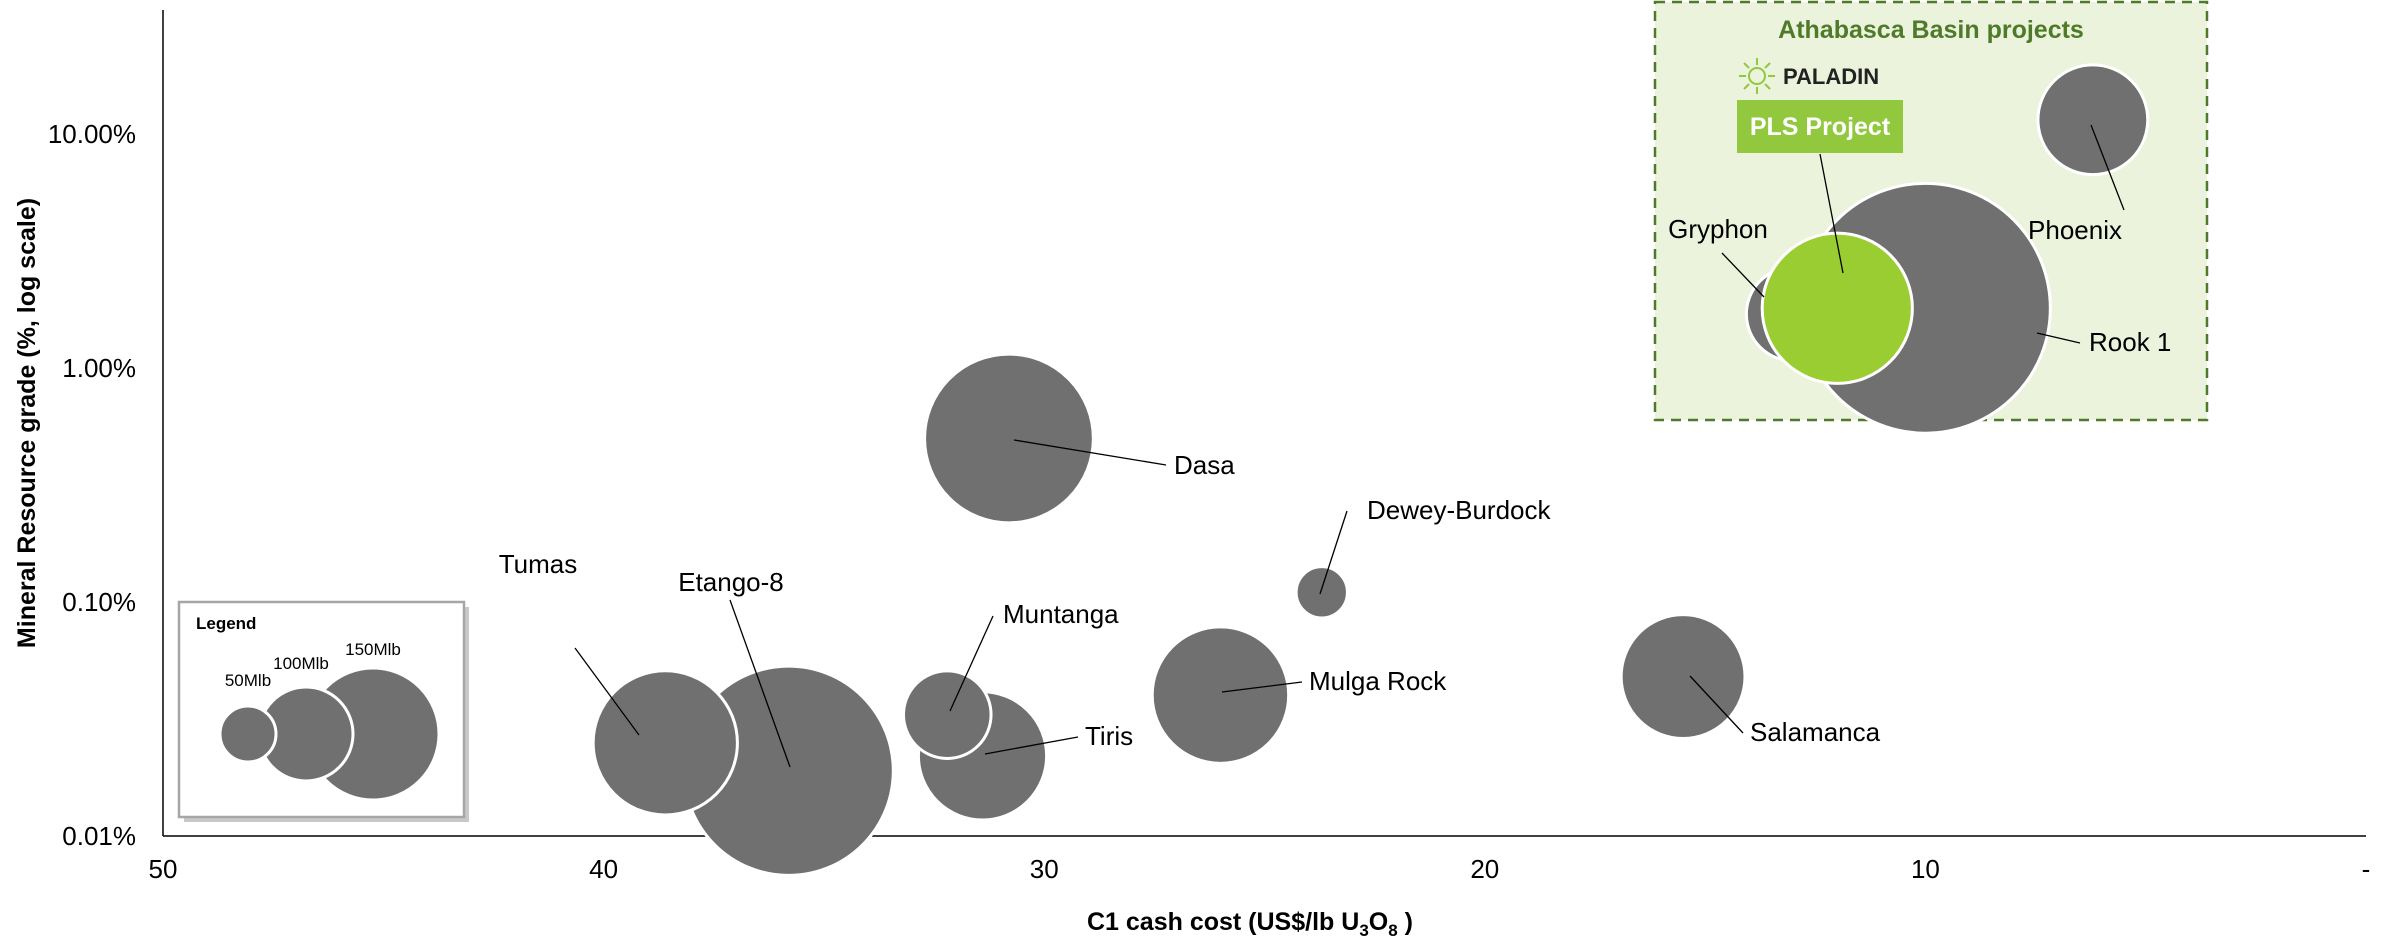 This screenshot has height=937, width=2384. What do you see at coordinates (92, 134) in the screenshot?
I see `y-tick-label: 10.00%` at bounding box center [92, 134].